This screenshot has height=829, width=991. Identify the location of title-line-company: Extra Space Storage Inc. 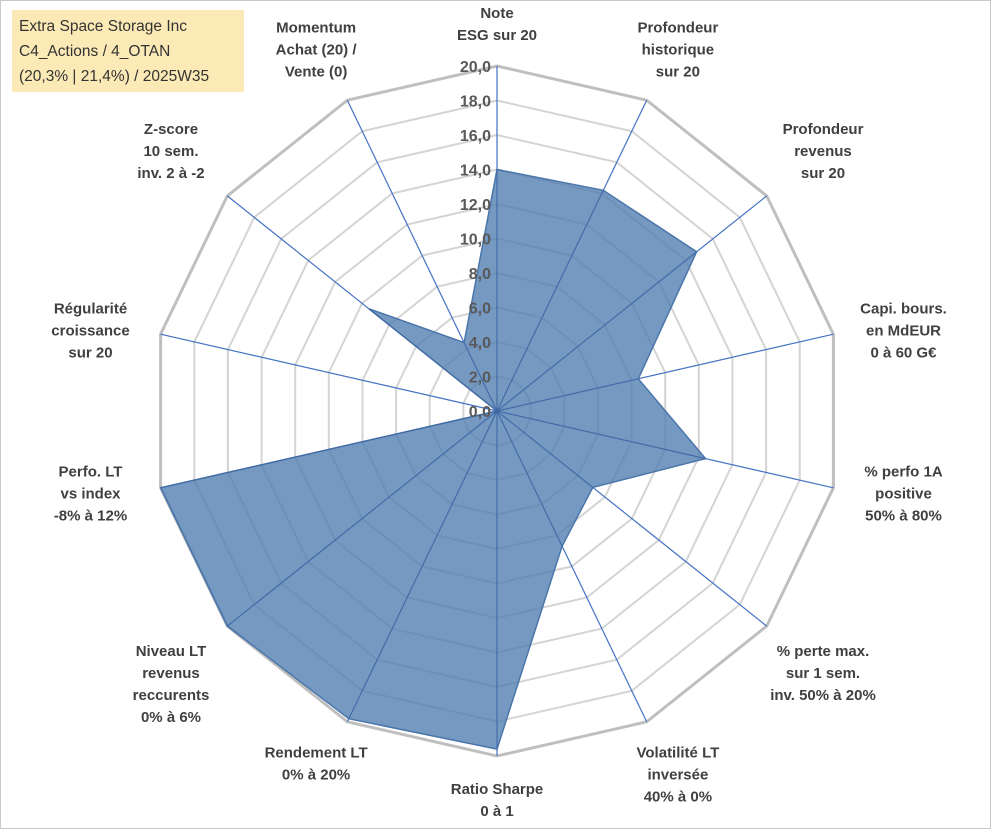
(103, 26).